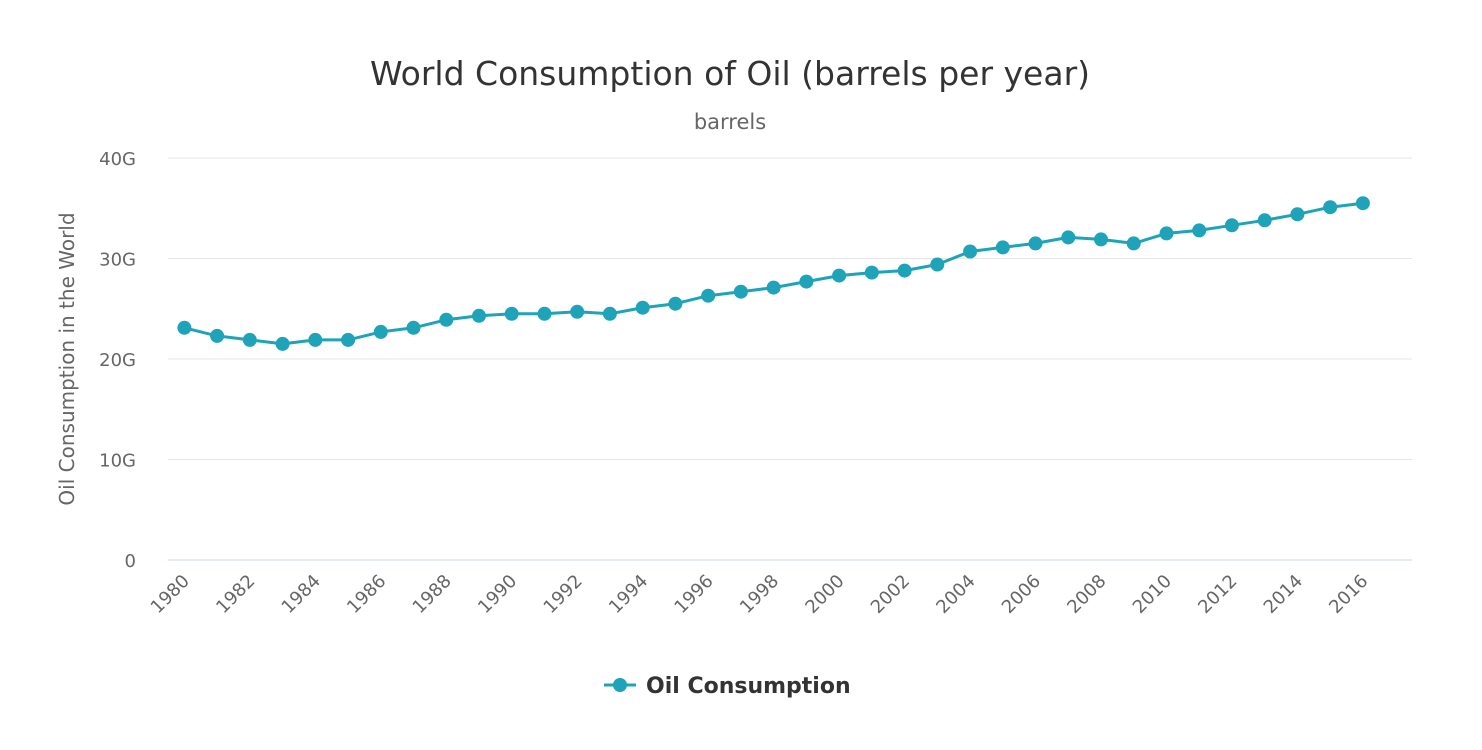  What do you see at coordinates (235, 594) in the screenshot?
I see `x-tick-label: 1982` at bounding box center [235, 594].